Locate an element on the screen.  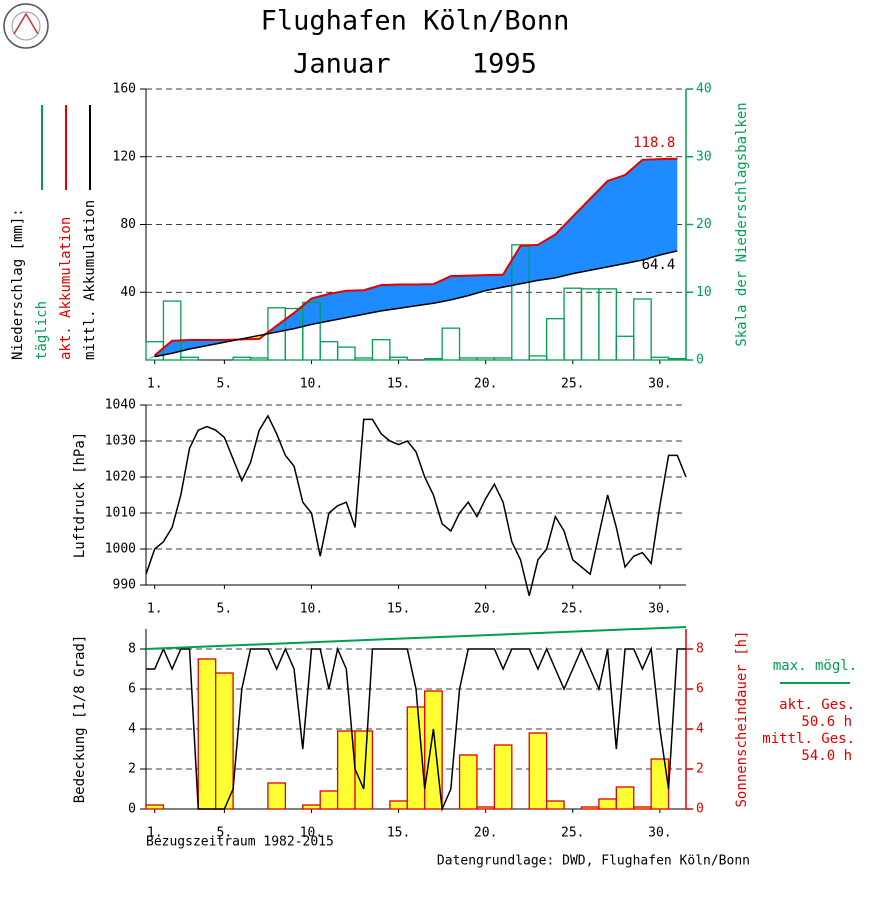
legend-label: mittl. Akkumulation is located at coordinates (90, 280).